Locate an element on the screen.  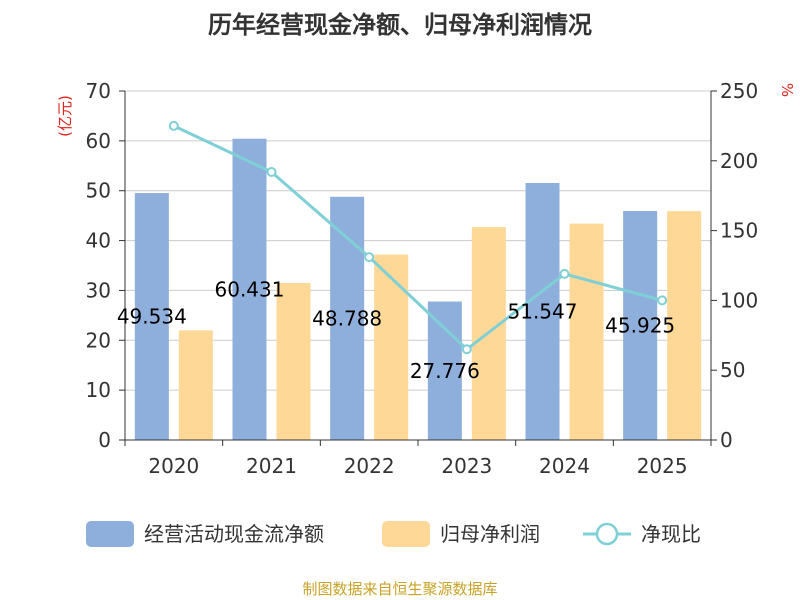
x-tick-label: 2020 is located at coordinates (173, 466).